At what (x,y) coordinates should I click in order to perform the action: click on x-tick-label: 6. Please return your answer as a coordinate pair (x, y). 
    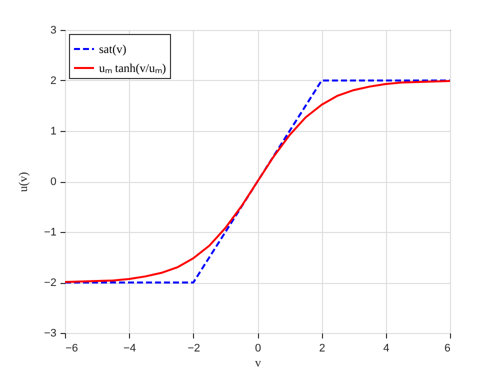
    Looking at the image, I should click on (447, 348).